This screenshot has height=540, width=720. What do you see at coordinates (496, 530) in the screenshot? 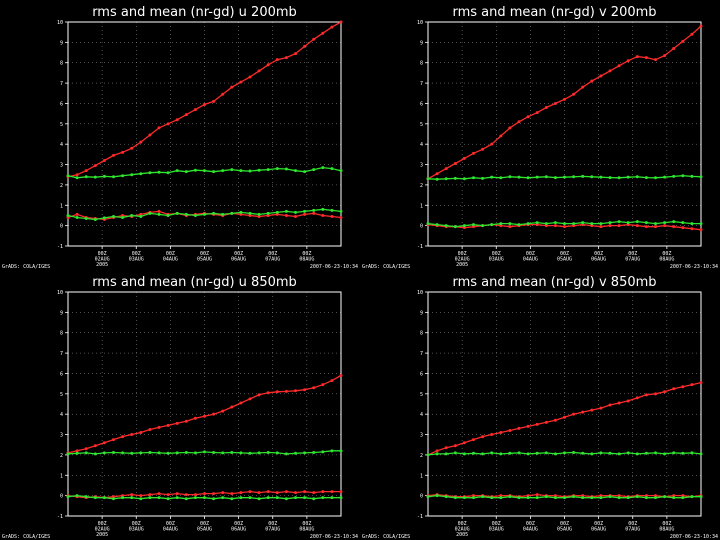
I see `x-tick-label: 03AUG` at bounding box center [496, 530].